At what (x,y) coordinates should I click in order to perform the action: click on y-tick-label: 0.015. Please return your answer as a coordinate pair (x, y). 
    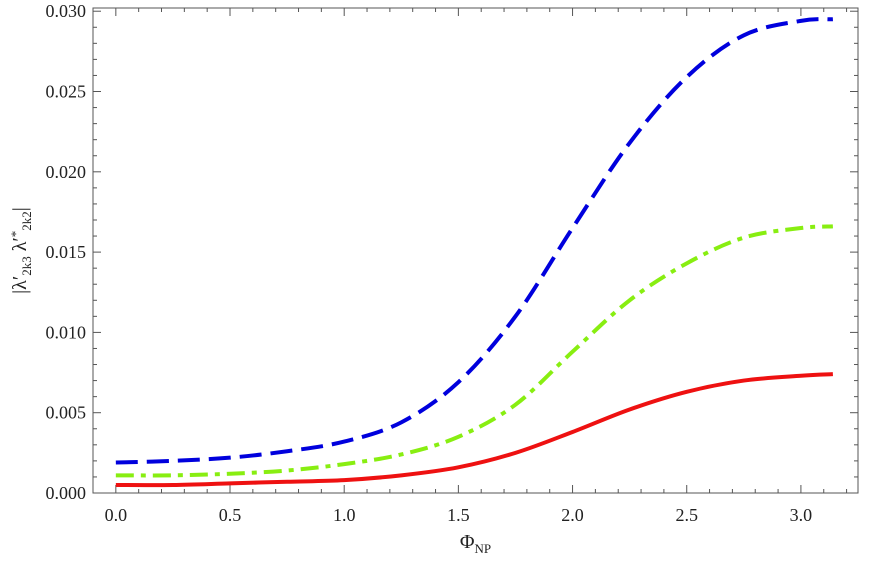
    Looking at the image, I should click on (66, 252).